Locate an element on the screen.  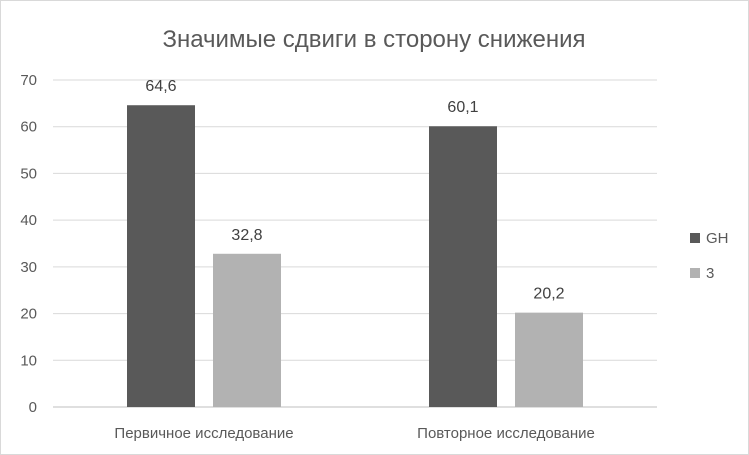
y-tick-label: 30 is located at coordinates (28, 267).